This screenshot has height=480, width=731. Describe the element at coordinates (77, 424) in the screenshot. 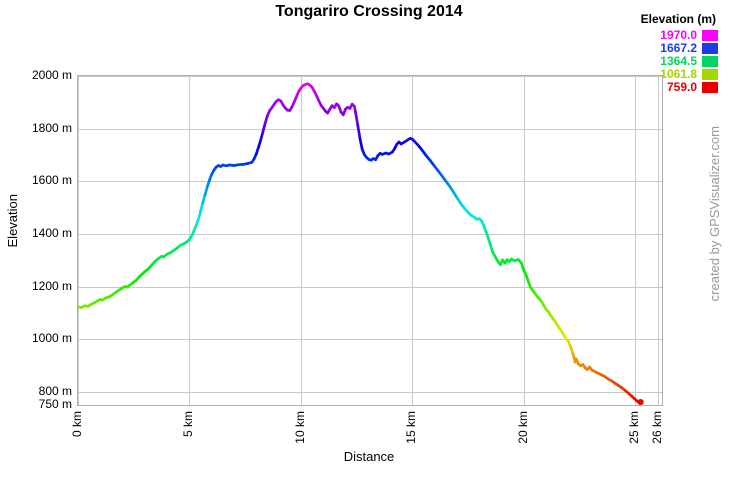

I see `x-tick-label: 0 km` at that location.